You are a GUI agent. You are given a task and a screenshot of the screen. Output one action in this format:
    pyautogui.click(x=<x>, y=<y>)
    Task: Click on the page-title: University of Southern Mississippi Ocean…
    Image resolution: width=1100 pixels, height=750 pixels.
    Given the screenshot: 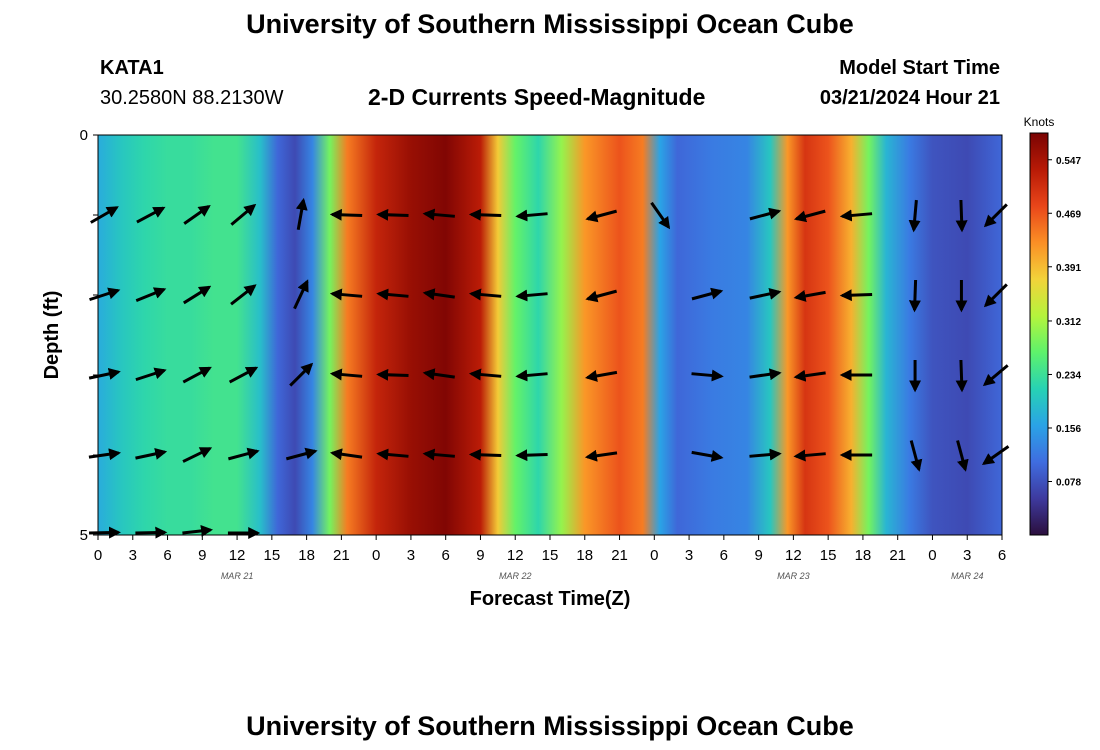 What is the action you would take?
    pyautogui.click(x=550, y=24)
    